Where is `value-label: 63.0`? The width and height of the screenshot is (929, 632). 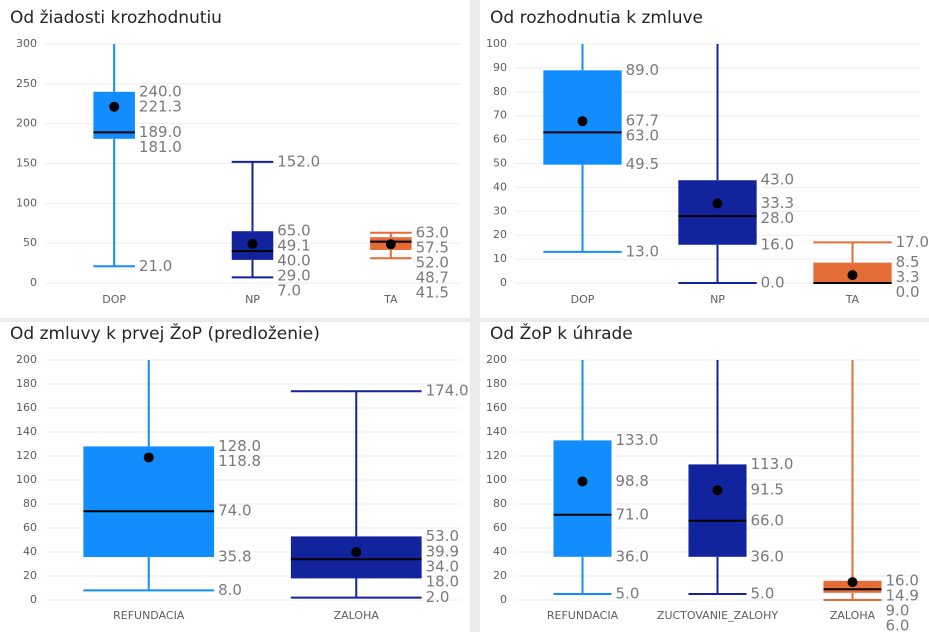
value-label: 63.0 is located at coordinates (642, 136).